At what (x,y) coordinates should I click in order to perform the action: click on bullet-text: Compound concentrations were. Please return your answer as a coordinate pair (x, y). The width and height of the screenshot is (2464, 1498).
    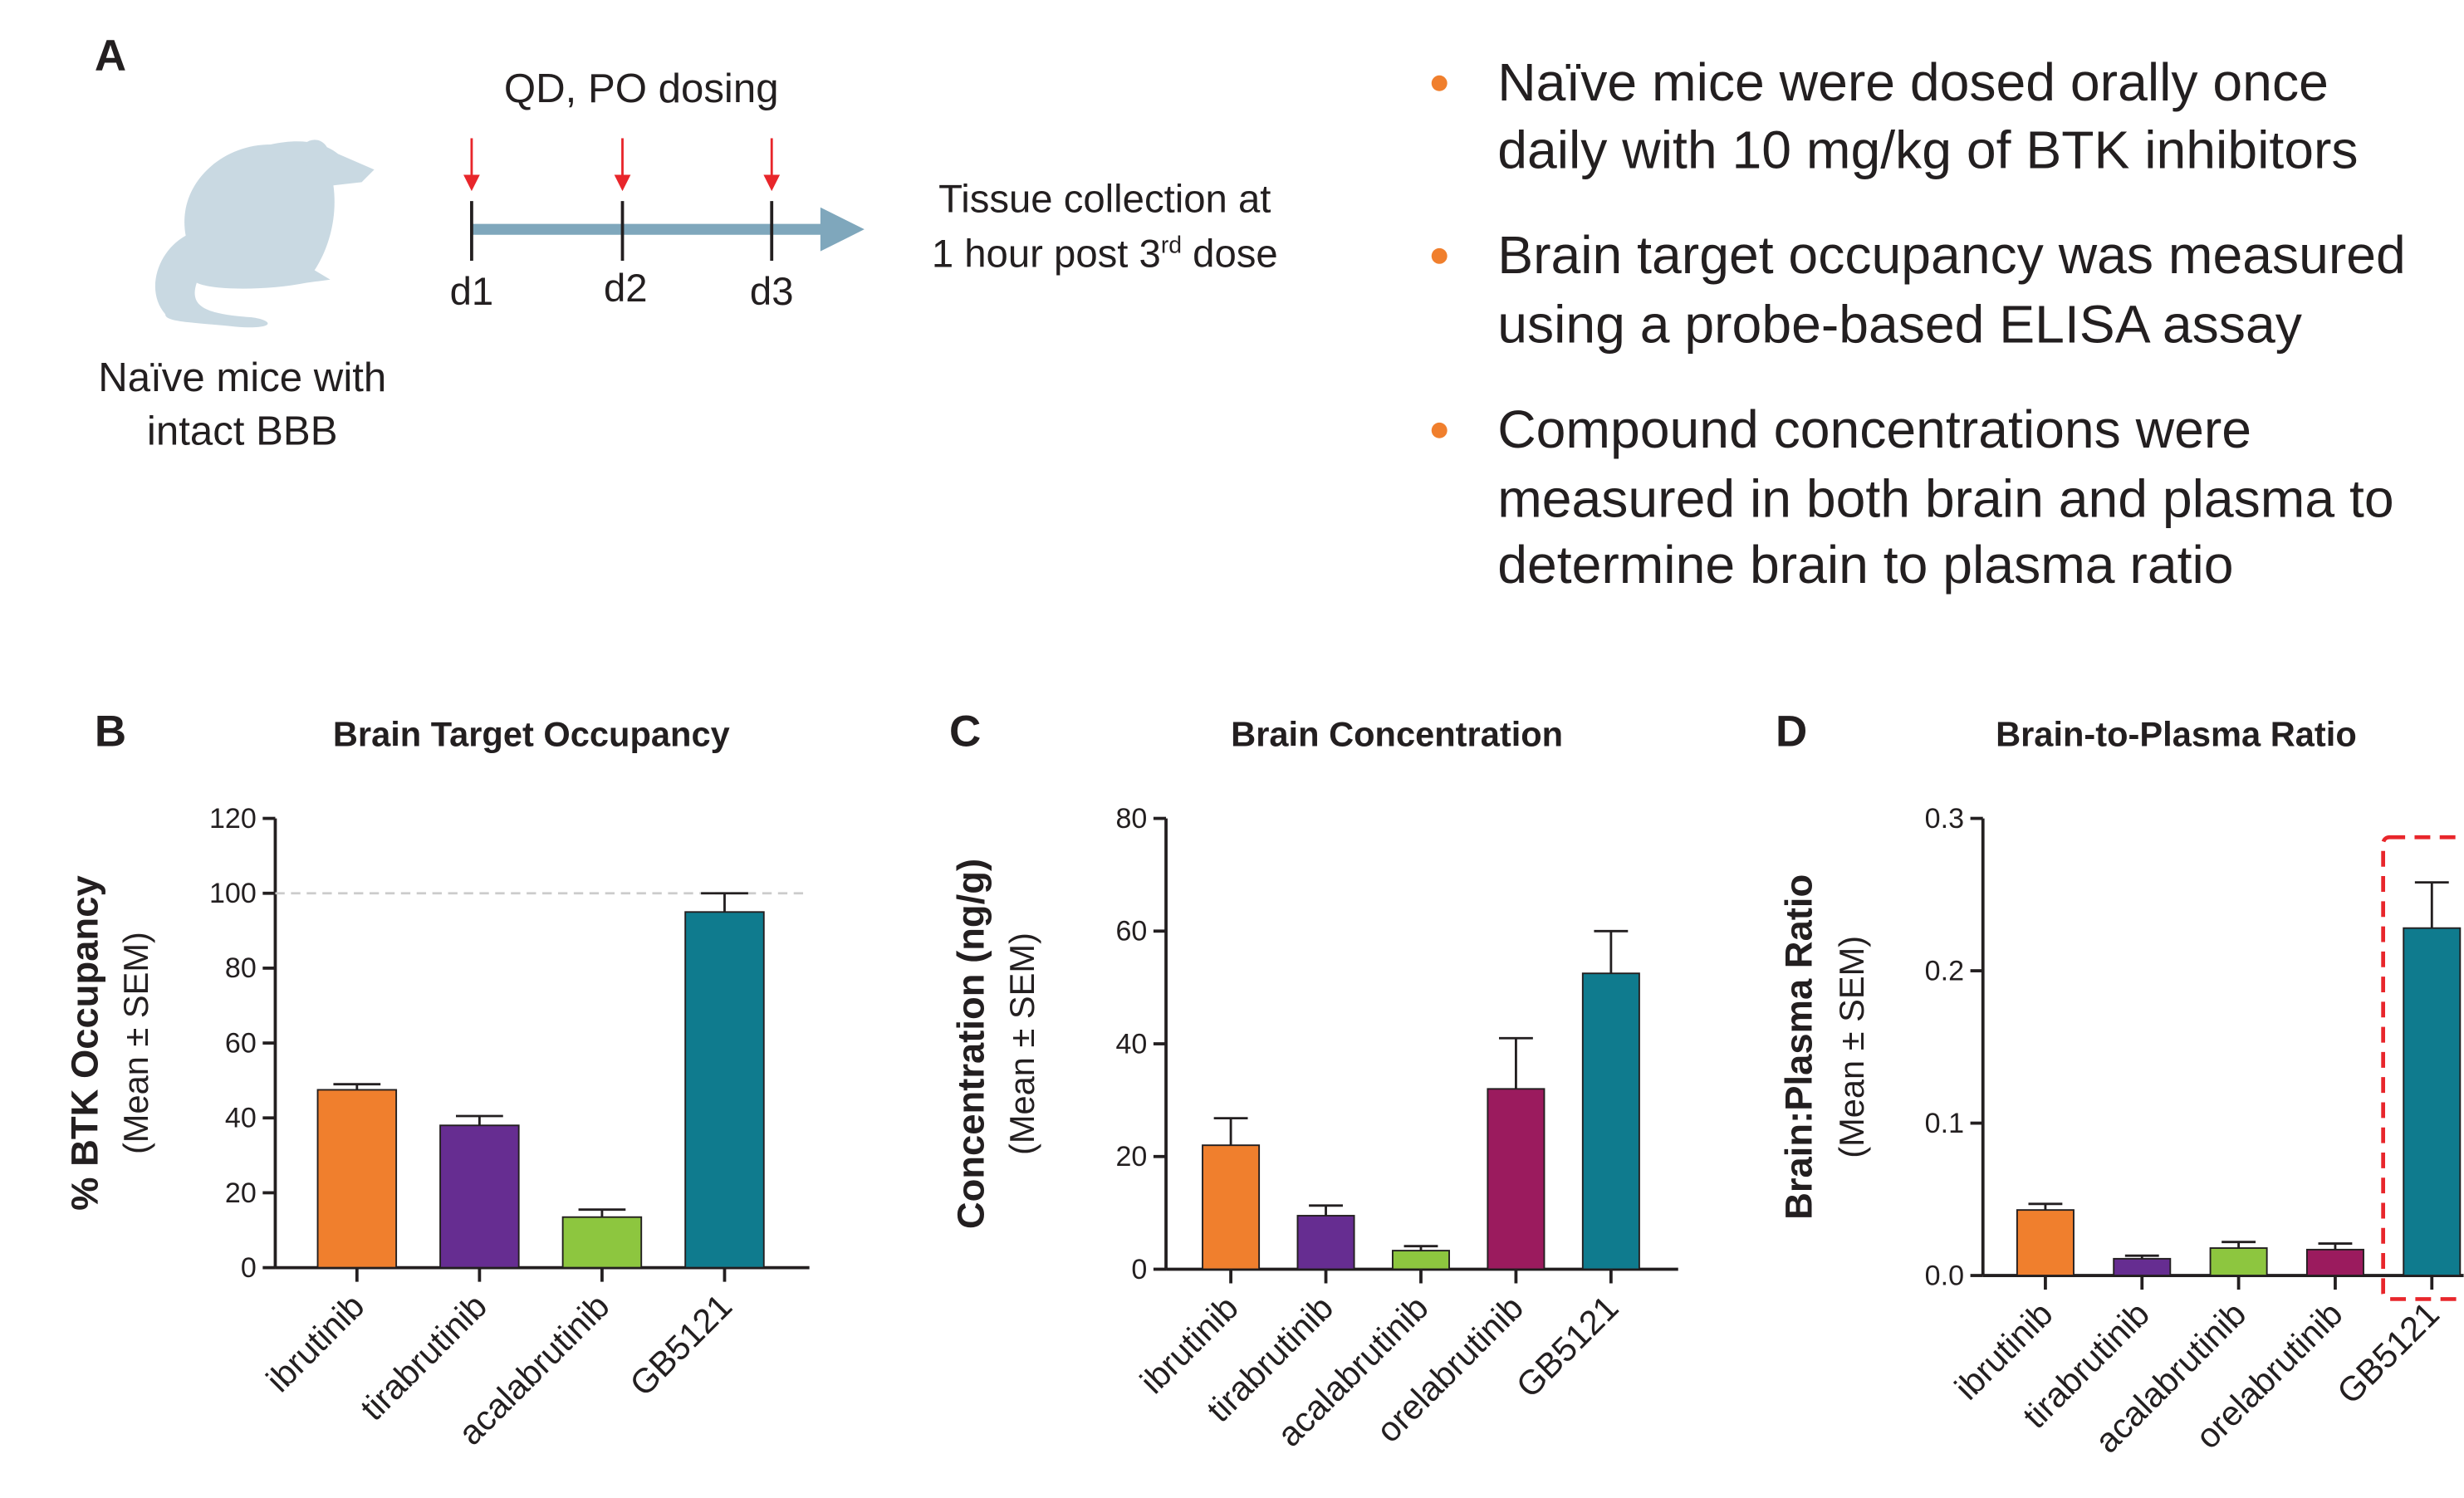
    Looking at the image, I should click on (1874, 429).